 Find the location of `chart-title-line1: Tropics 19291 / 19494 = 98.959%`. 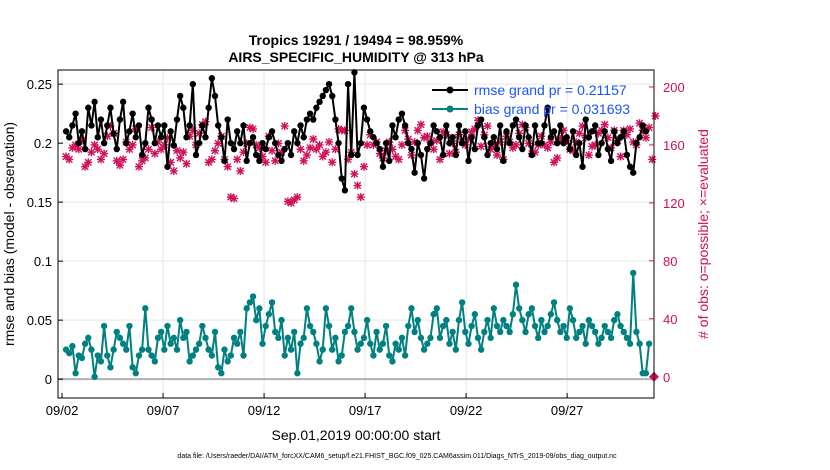

chart-title-line1: Tropics 19291 / 19494 = 98.959% is located at coordinates (356, 40).